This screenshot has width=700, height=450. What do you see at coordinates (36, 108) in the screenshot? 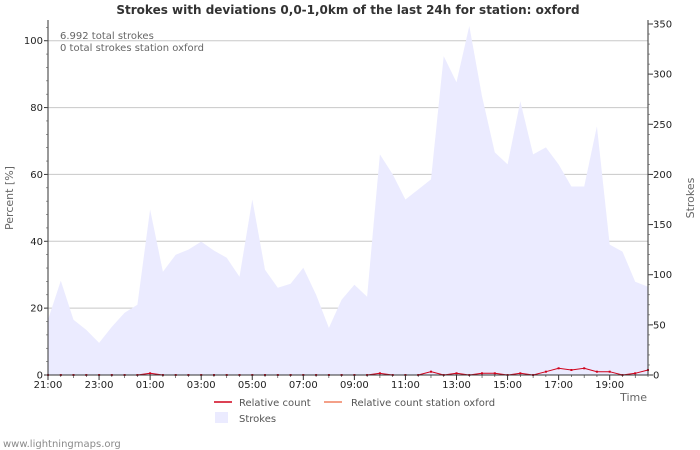
I see `left-tick-label: 80` at bounding box center [36, 108].